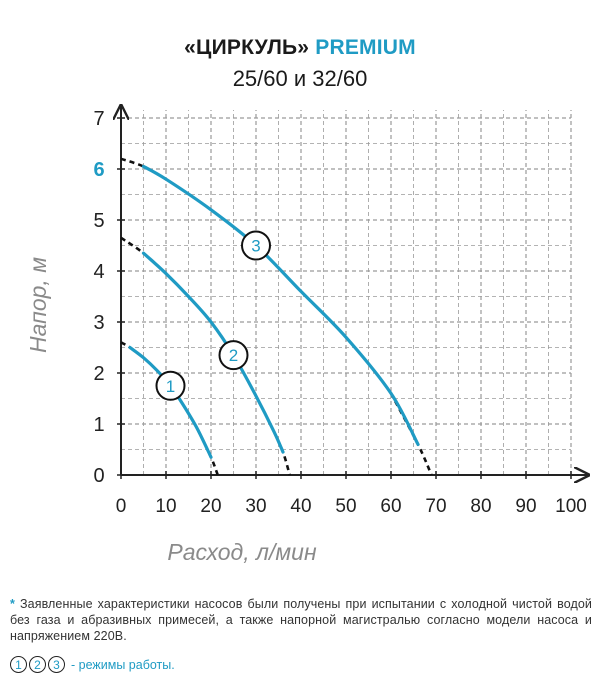  What do you see at coordinates (300, 78) in the screenshot?
I see `model-numbers: 25/60 и 32/60` at bounding box center [300, 78].